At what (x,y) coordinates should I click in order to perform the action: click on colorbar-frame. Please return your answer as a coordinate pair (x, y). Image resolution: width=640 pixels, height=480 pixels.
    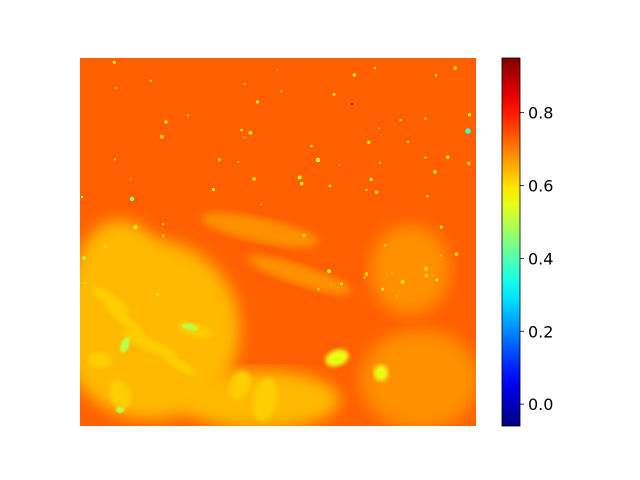
    Looking at the image, I should click on (511, 242).